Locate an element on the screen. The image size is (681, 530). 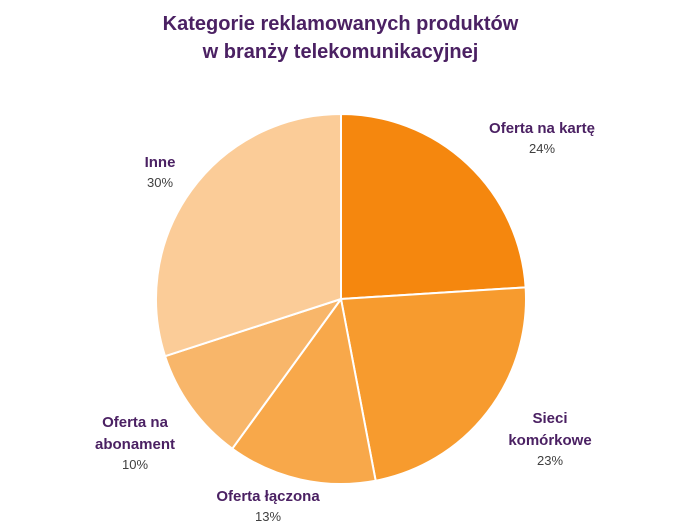
slice-percent: 24% is located at coordinates (542, 148).